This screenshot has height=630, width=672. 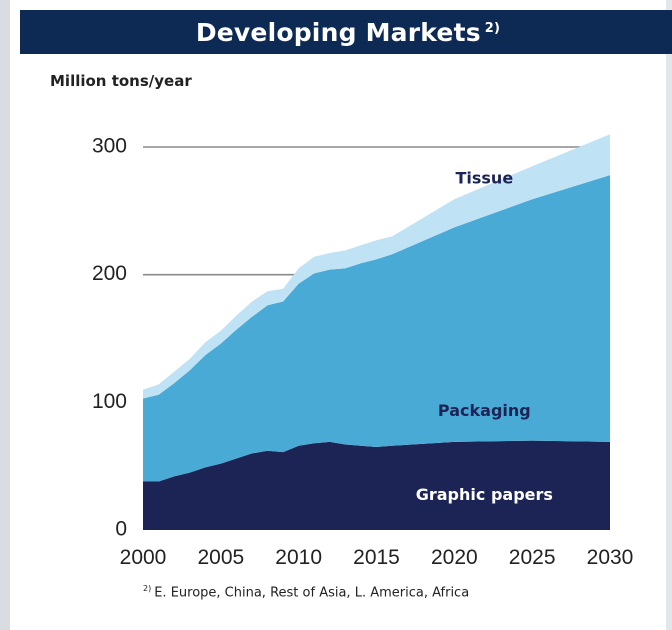 I want to click on x-tick-label-2010: 2010, so click(x=298, y=557).